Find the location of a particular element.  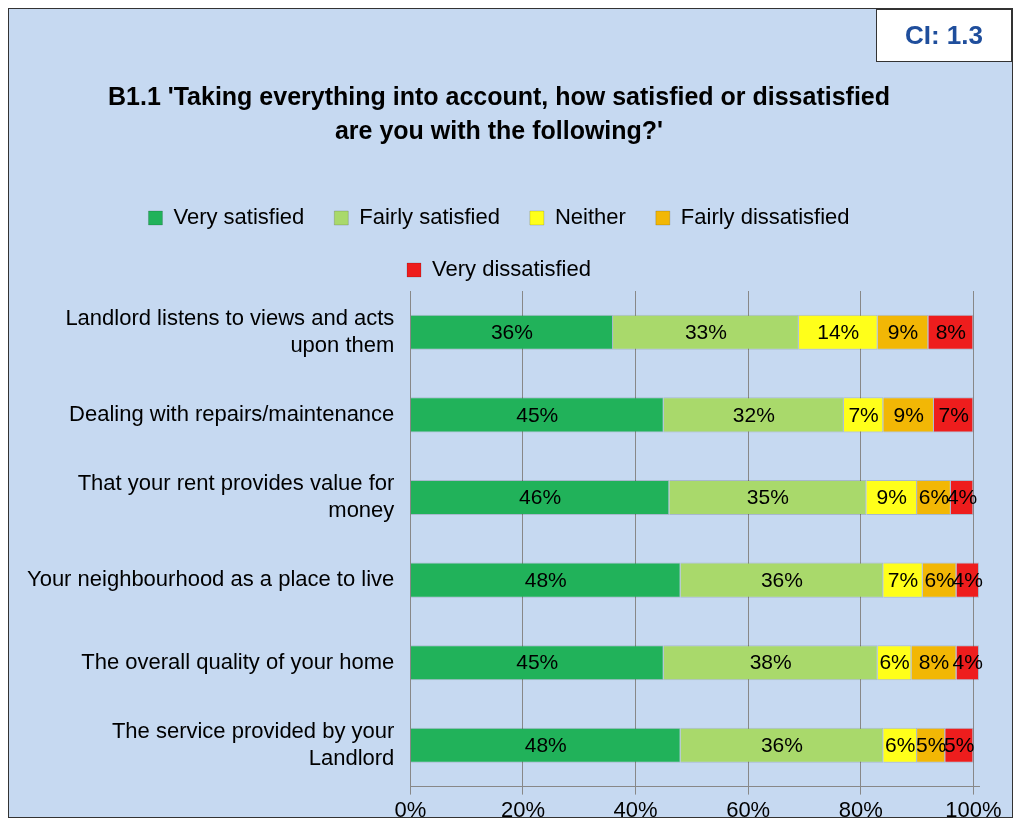

legend-label: Very dissatisfied is located at coordinates (511, 269).